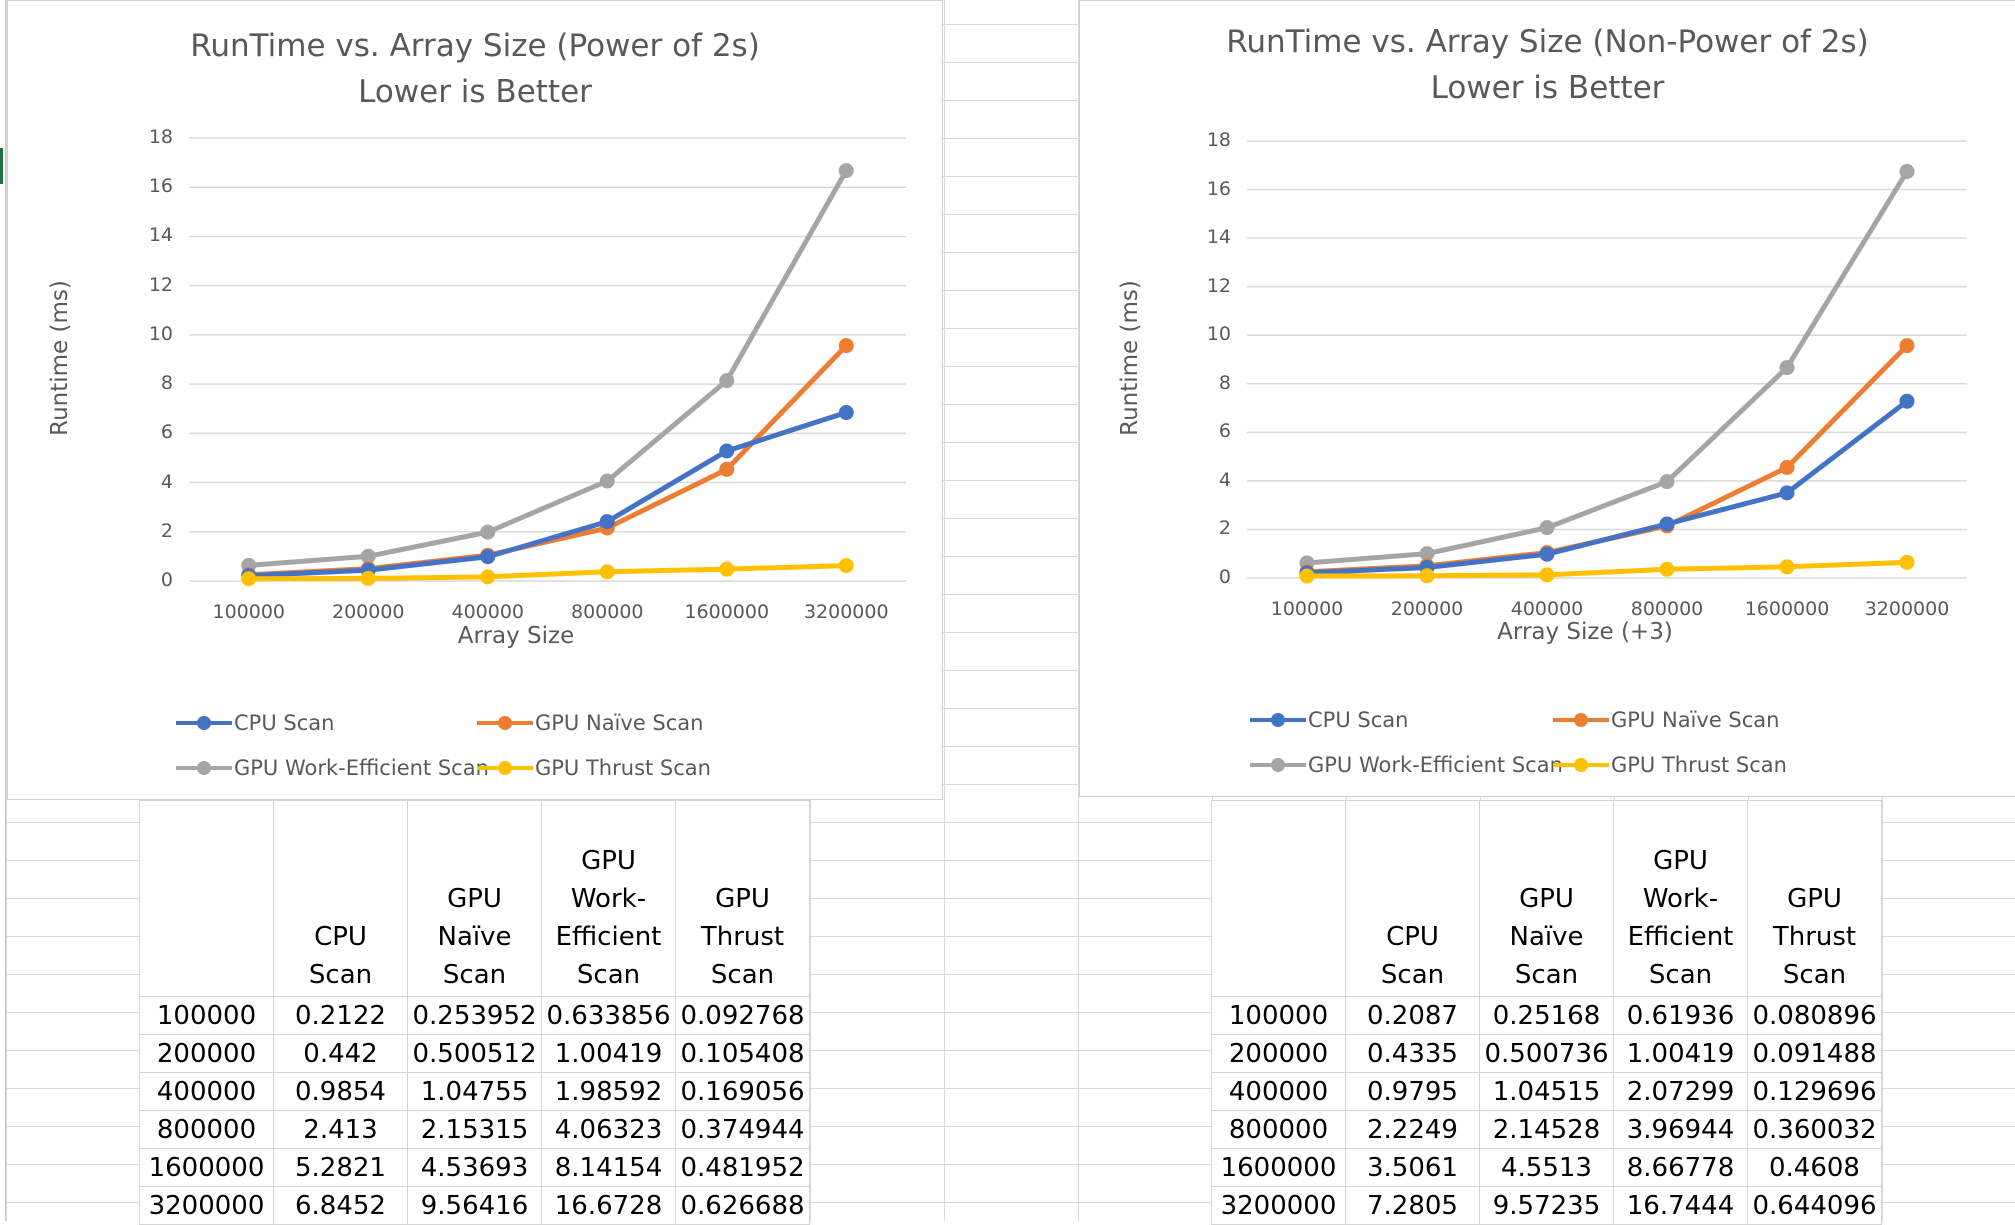  Describe the element at coordinates (1412, 1091) in the screenshot. I see `table-cell: 0.9795` at that location.